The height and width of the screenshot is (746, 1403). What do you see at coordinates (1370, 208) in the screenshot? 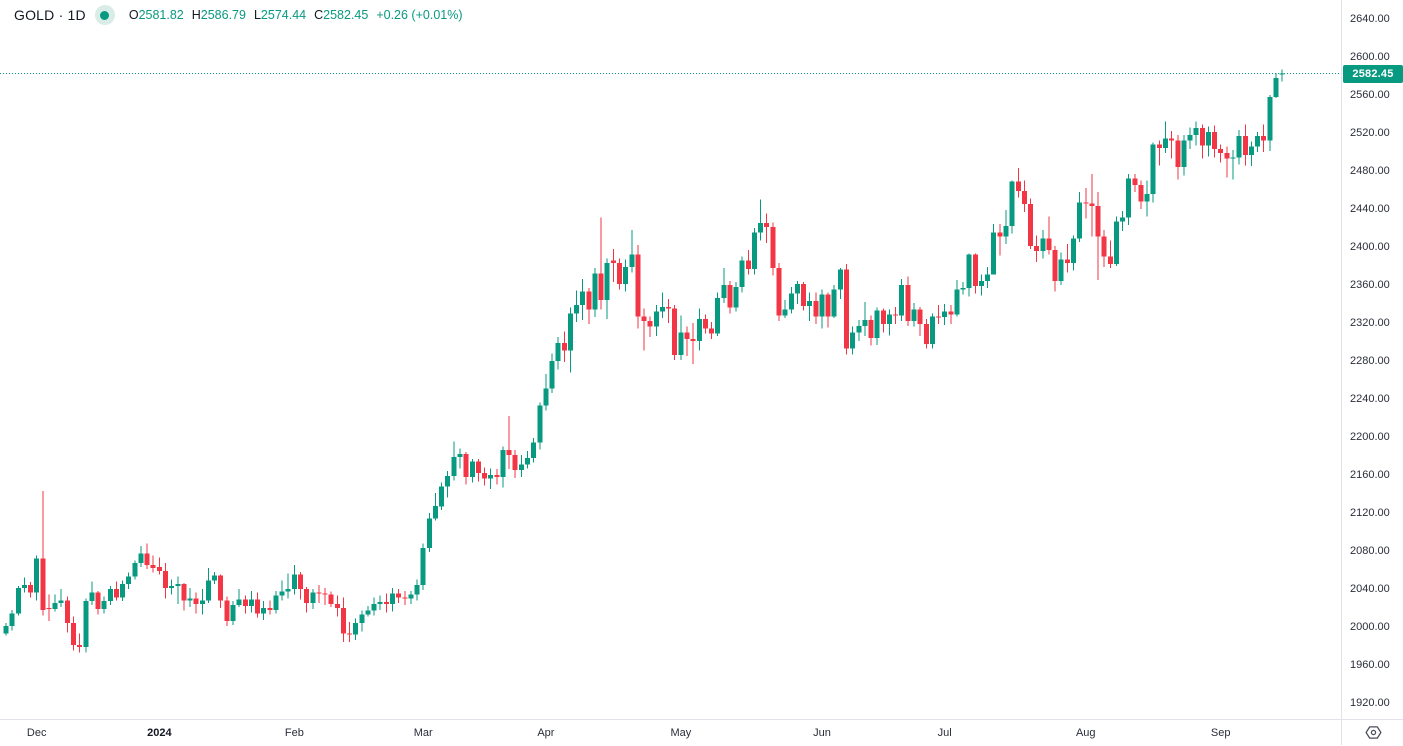
I see `price-tick-label: 2440.00` at bounding box center [1370, 208].